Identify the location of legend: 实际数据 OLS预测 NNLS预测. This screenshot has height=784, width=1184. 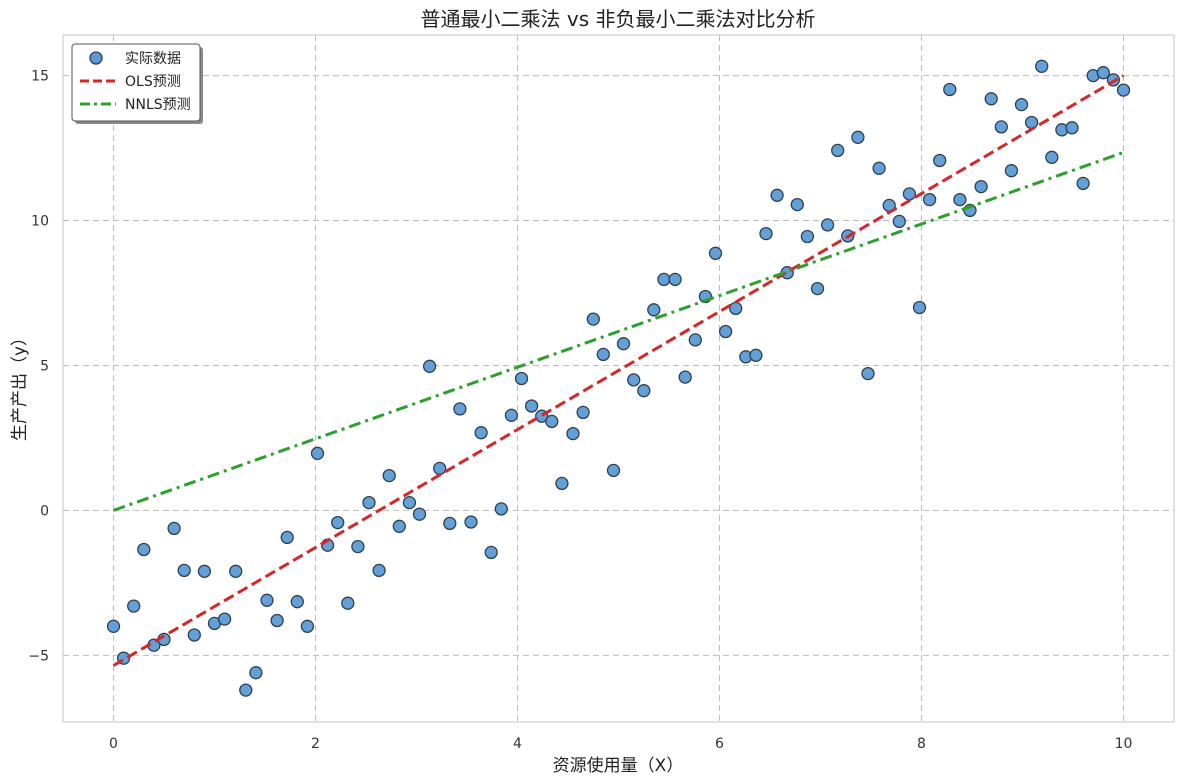
(137, 83).